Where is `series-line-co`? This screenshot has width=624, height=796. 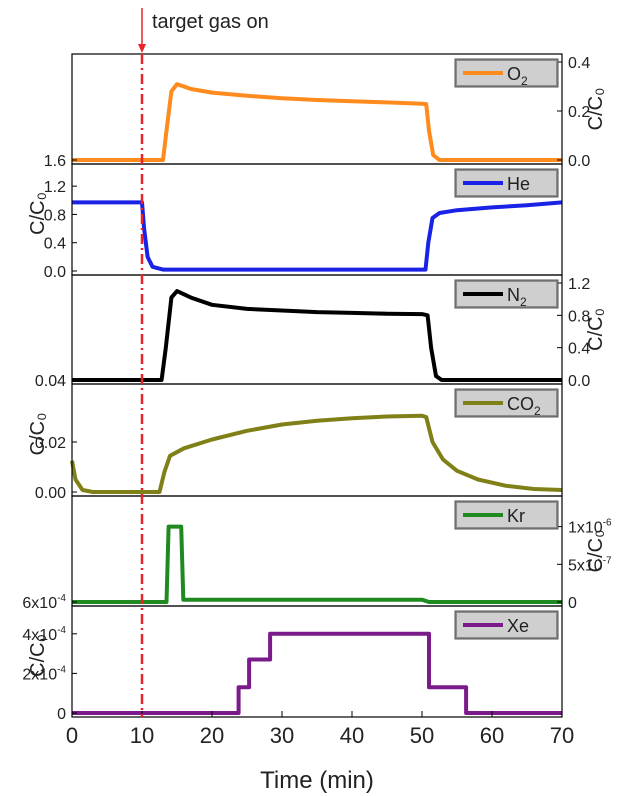 series-line-co is located at coordinates (316, 453).